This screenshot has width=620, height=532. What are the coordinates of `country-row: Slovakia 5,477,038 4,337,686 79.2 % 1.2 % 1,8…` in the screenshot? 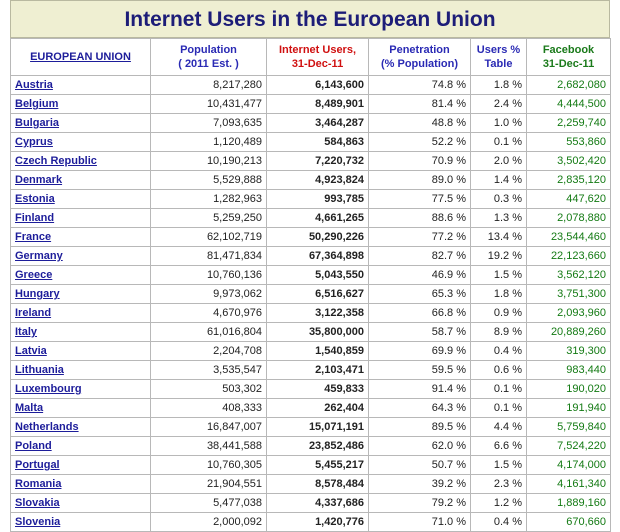 It's located at (310, 503).